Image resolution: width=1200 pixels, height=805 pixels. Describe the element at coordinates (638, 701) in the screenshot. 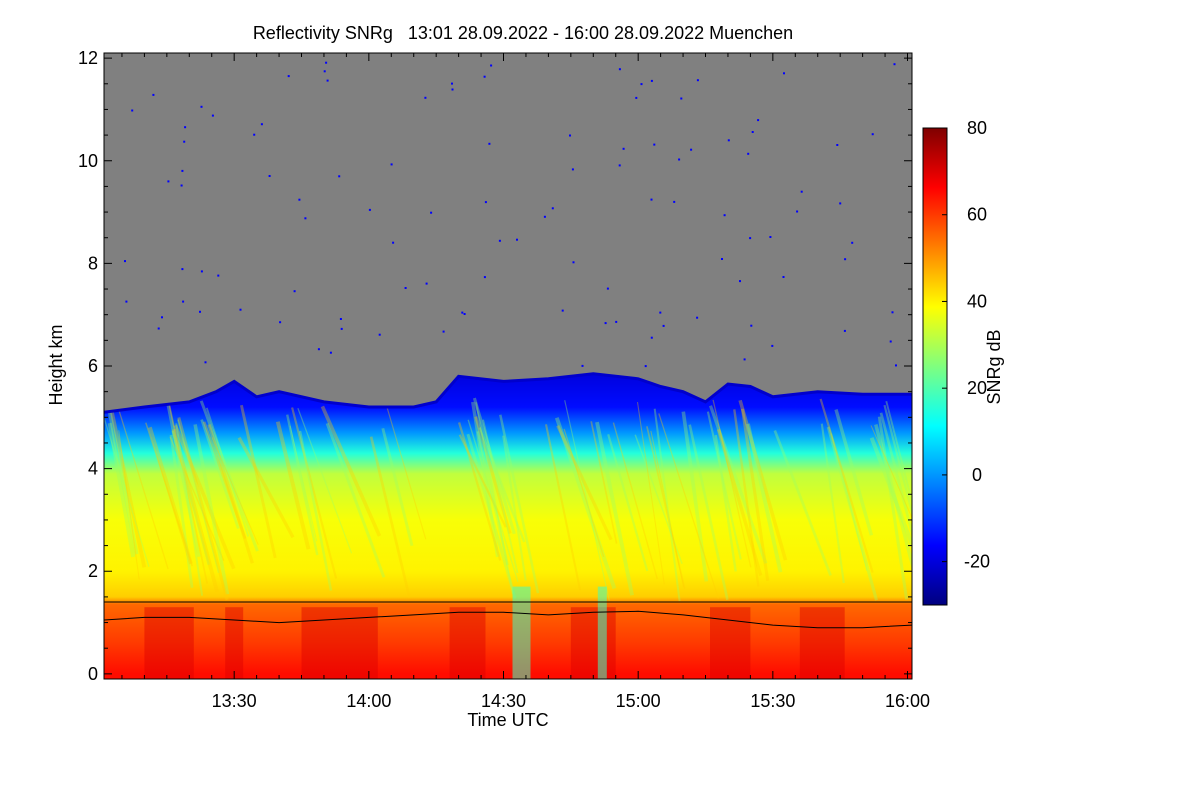

I see `x-tick-label: 15:00` at that location.